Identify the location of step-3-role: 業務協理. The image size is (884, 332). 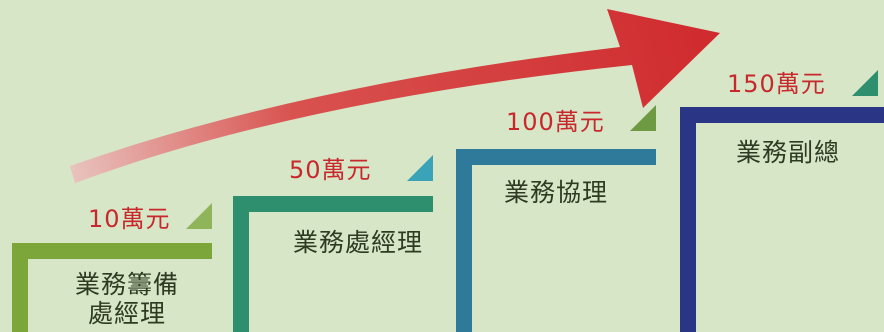
(555, 192).